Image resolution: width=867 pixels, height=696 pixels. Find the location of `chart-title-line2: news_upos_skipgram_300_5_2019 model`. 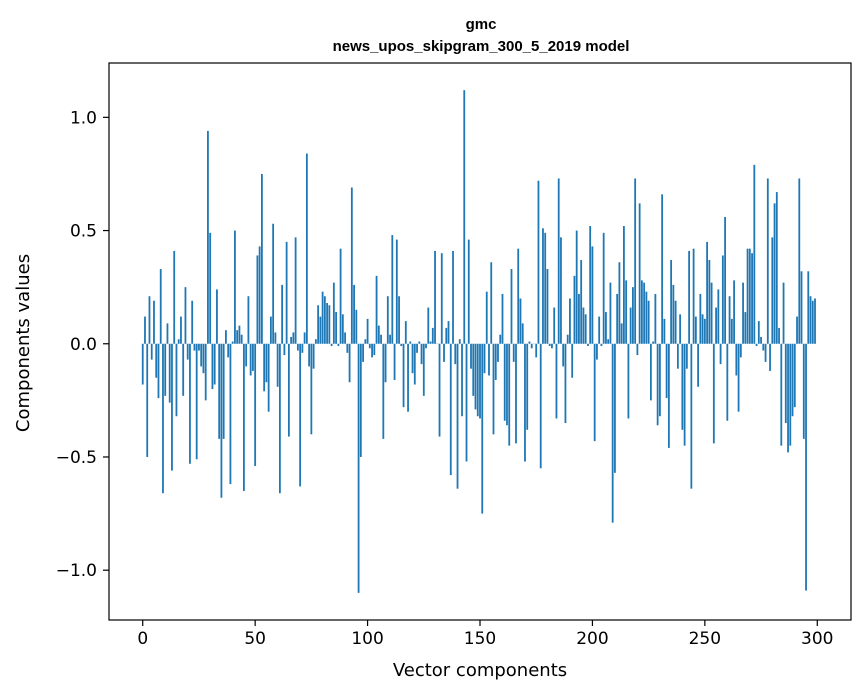

chart-title-line2: news_upos_skipgram_300_5_2019 model is located at coordinates (481, 46).